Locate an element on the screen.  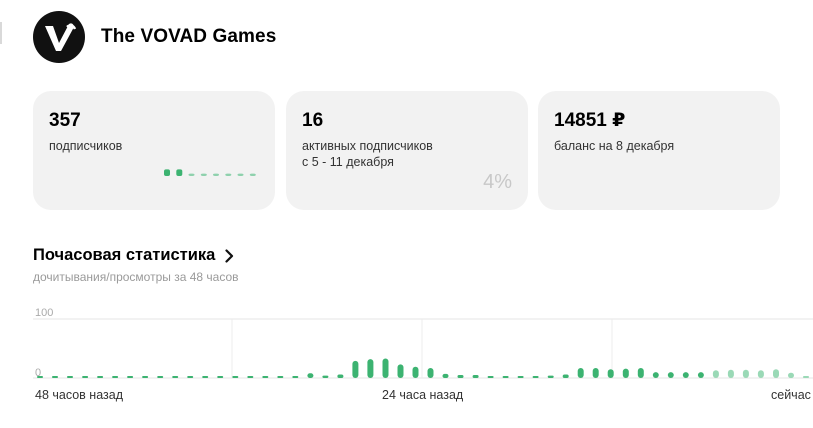
active-subscribers-period: с 5 - 11 декабря is located at coordinates (348, 162).